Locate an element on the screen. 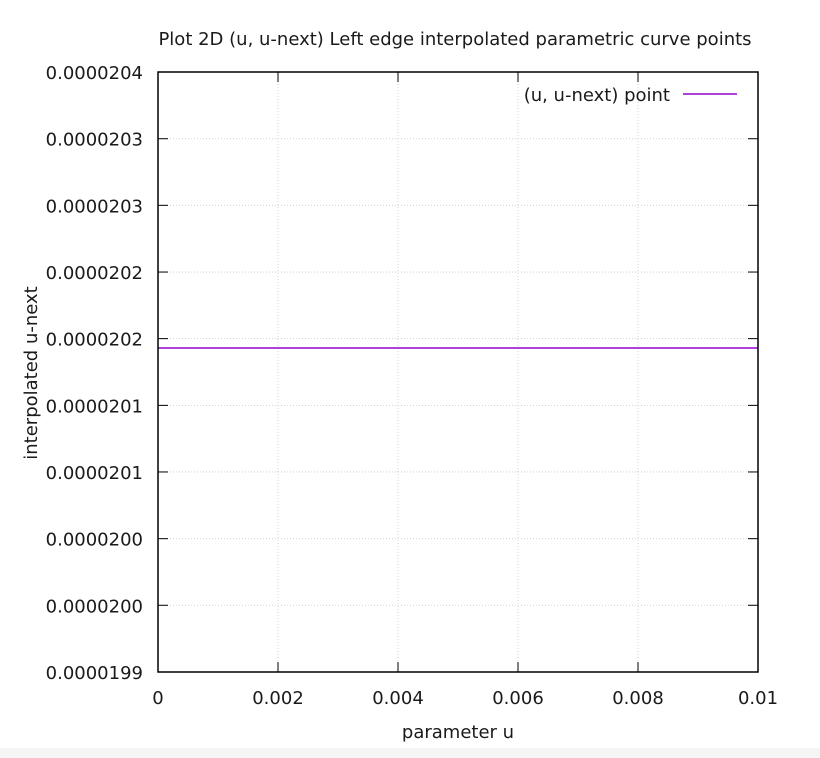 The width and height of the screenshot is (820, 758). x-tick-label: 0.01 is located at coordinates (758, 698).